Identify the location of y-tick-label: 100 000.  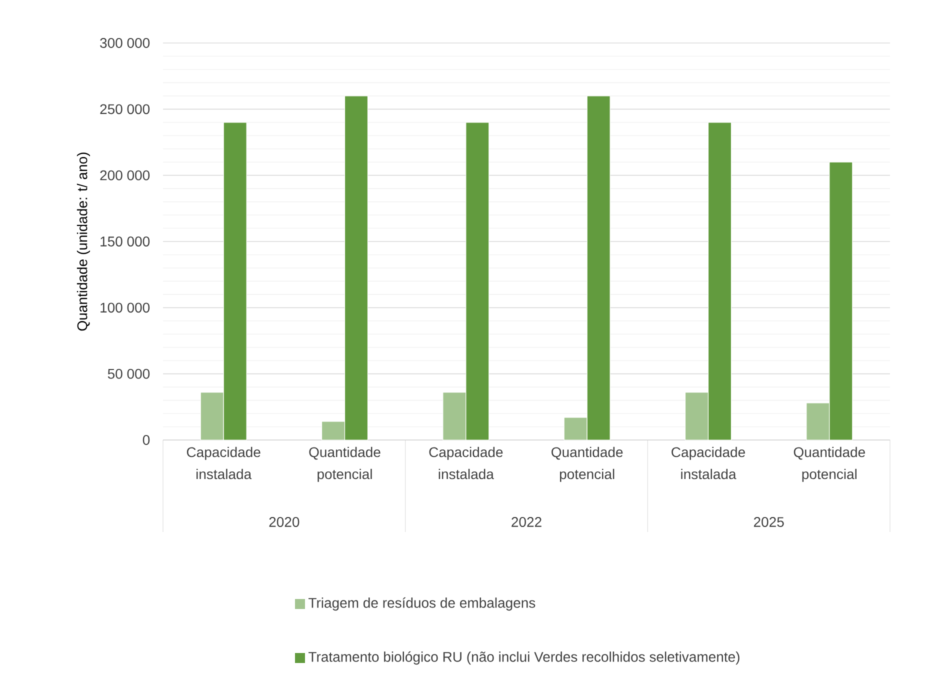
(125, 307).